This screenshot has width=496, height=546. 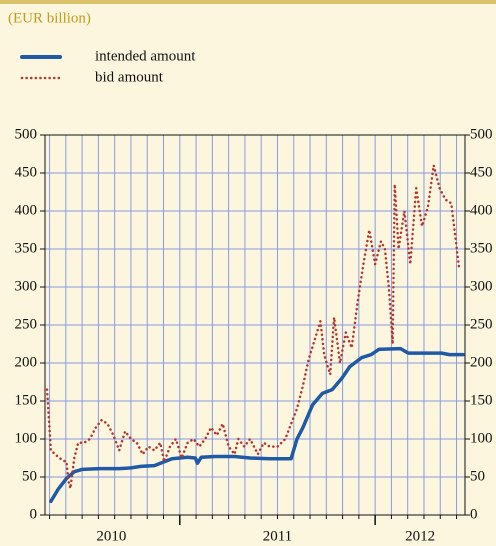 What do you see at coordinates (248, 2) in the screenshot?
I see `top-rule` at bounding box center [248, 2].